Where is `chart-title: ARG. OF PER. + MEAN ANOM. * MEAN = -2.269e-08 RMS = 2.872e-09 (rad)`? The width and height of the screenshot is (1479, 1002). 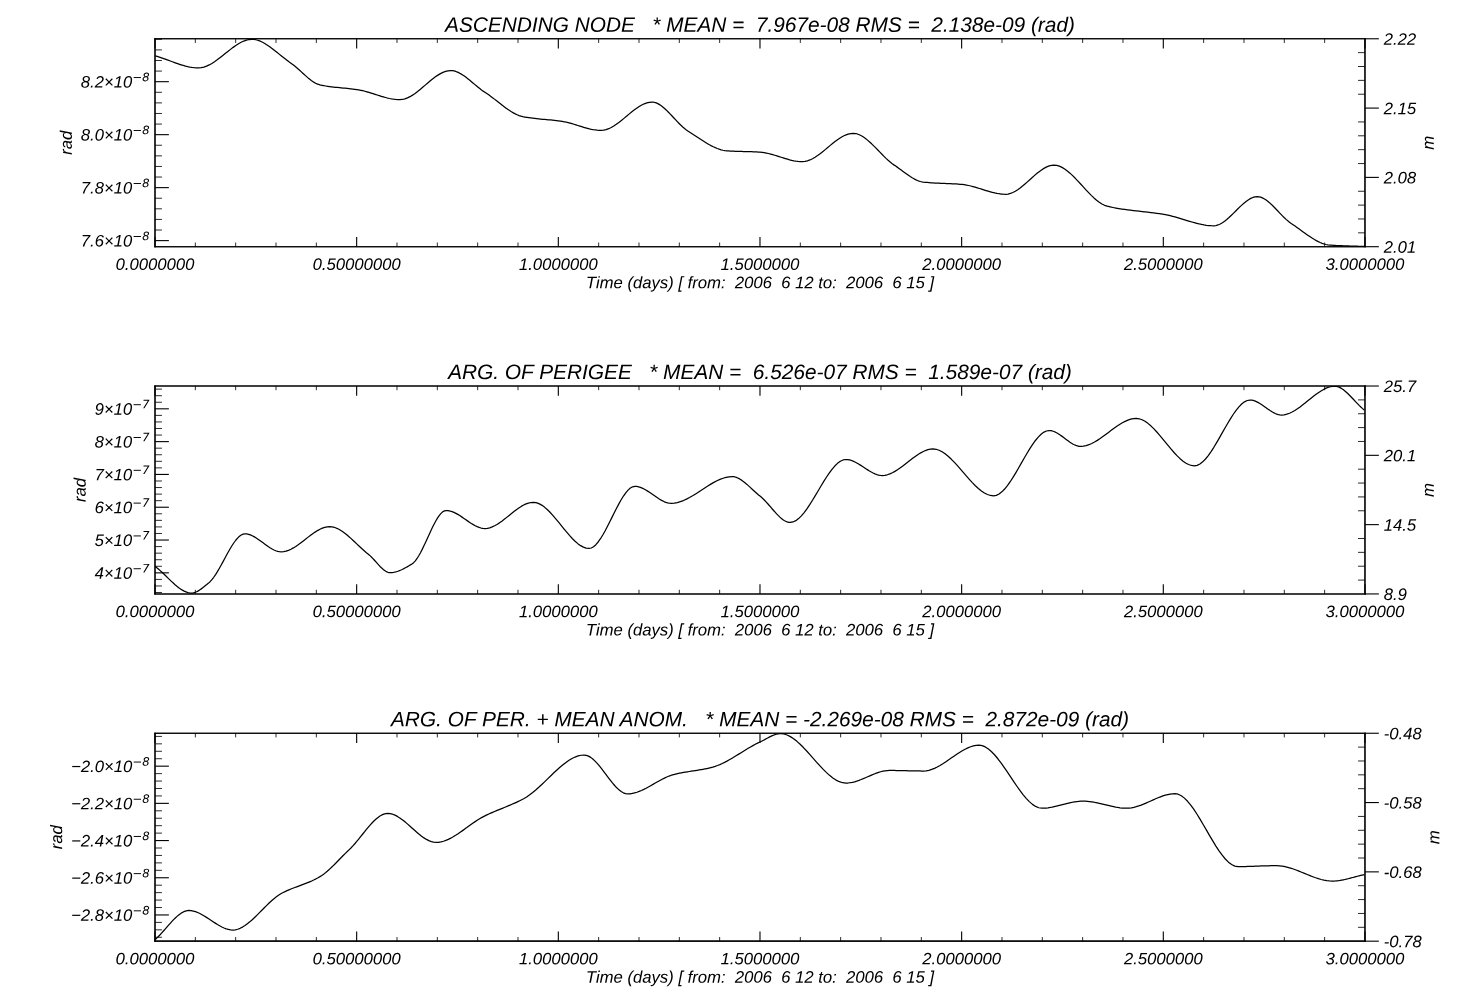 chart-title: ARG. OF PER. + MEAN ANOM. * MEAN = -2.269e-08 RMS = 2.872e-09 (rad) is located at coordinates (758, 721).